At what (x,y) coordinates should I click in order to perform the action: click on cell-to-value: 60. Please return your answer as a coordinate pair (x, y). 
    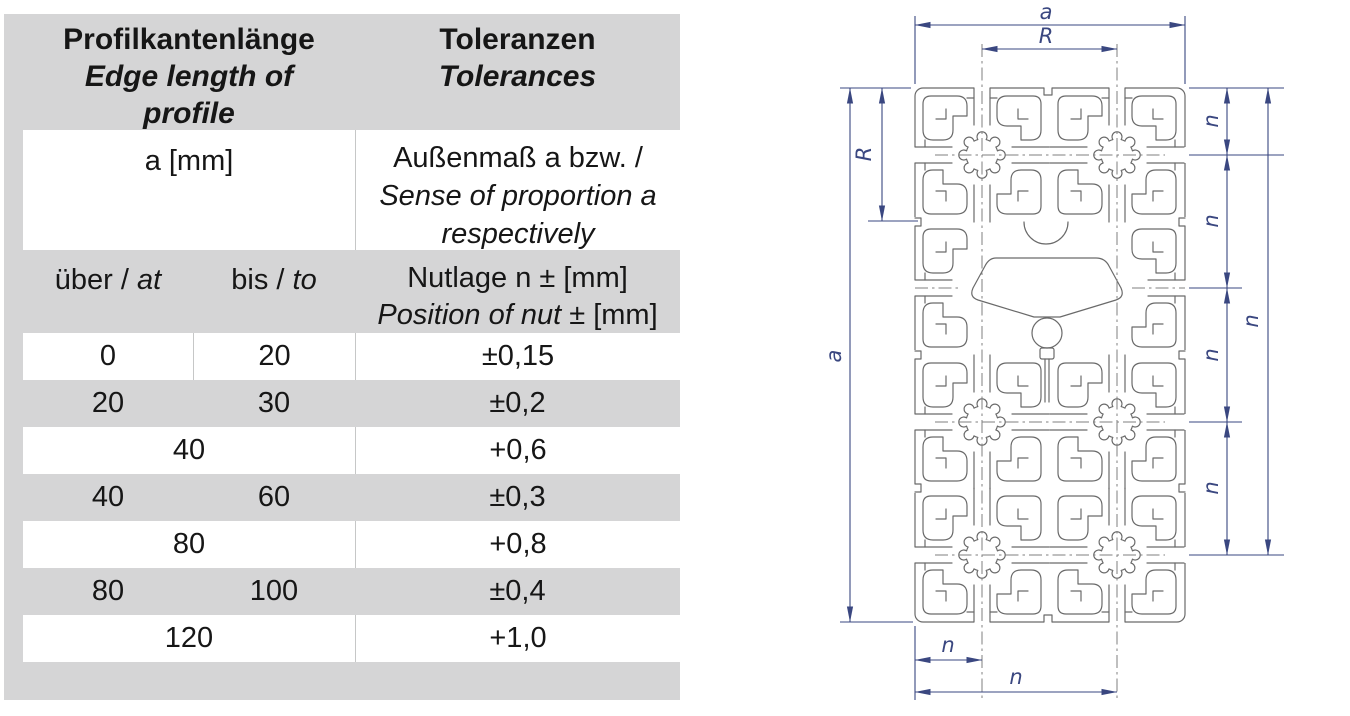
    Looking at the image, I should click on (274, 497).